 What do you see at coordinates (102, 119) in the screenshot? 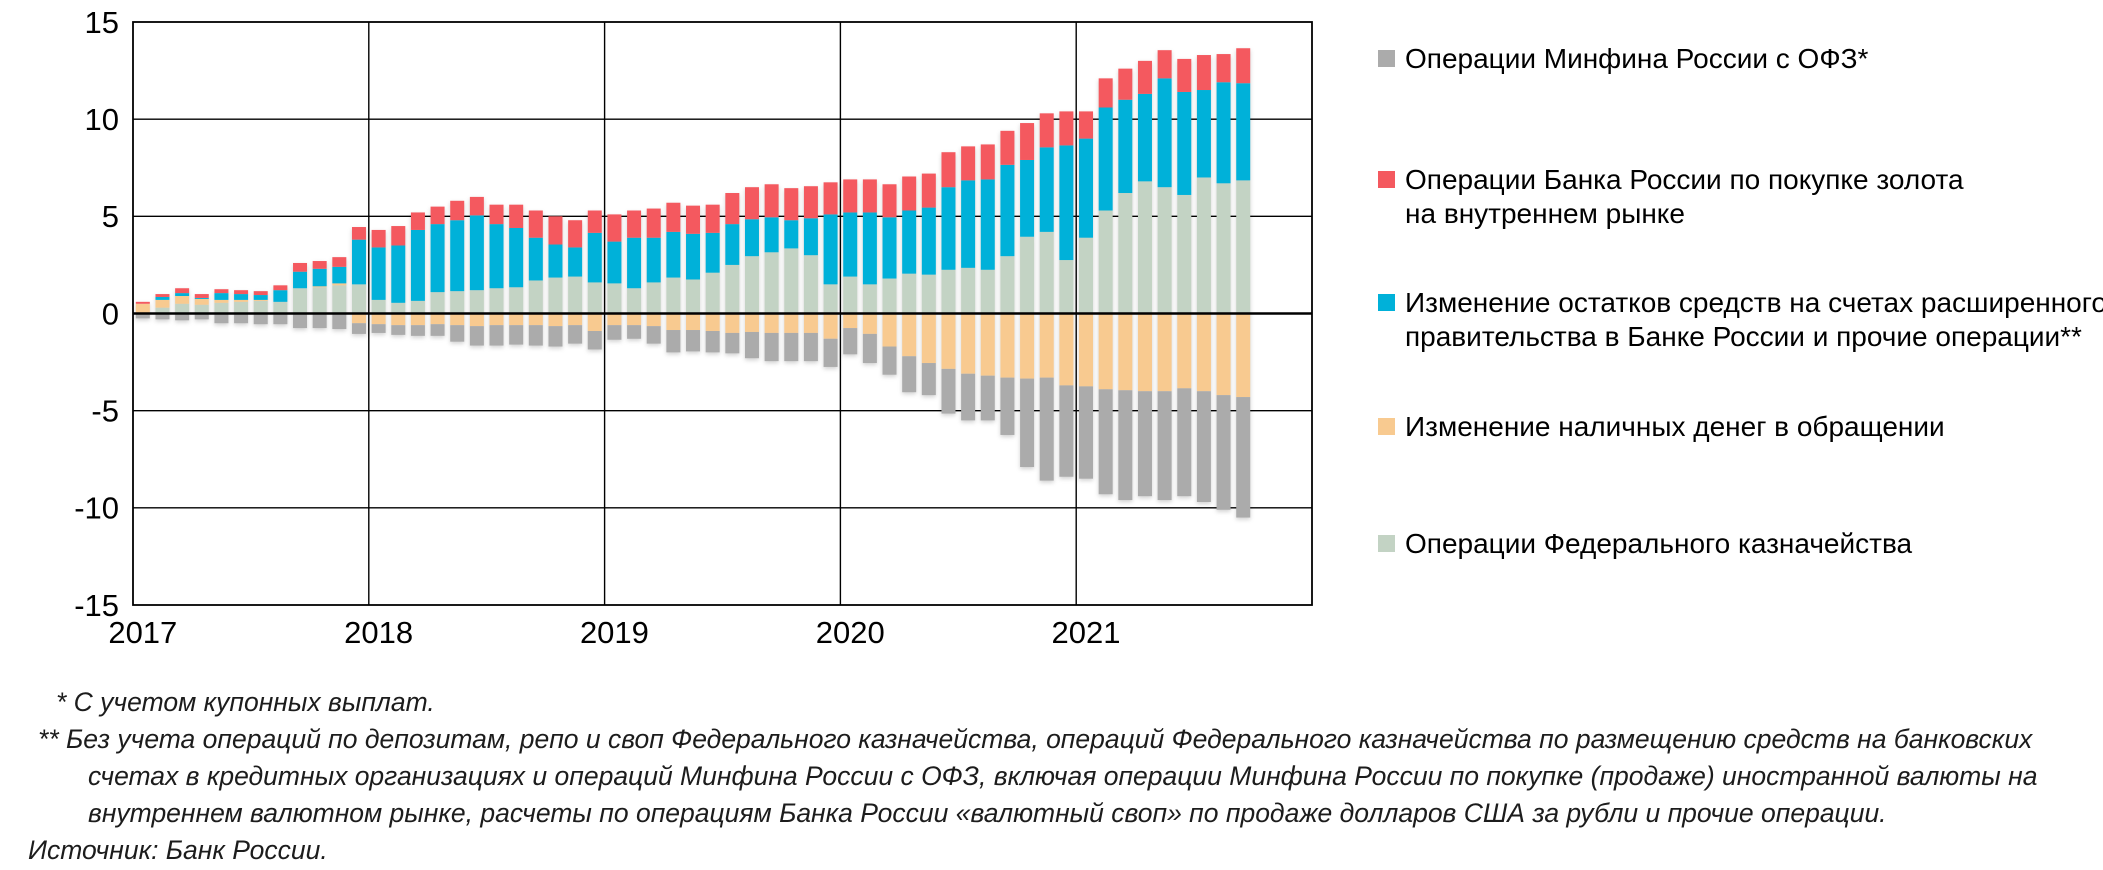
I see `y-tick-label: 10` at bounding box center [102, 119].